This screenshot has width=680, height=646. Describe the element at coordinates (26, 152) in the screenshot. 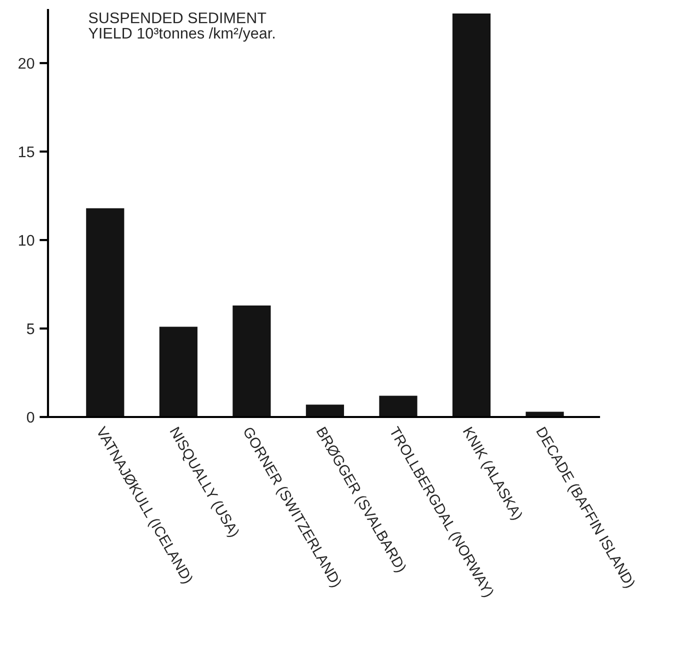

I see `y-tick-label: 15` at that location.